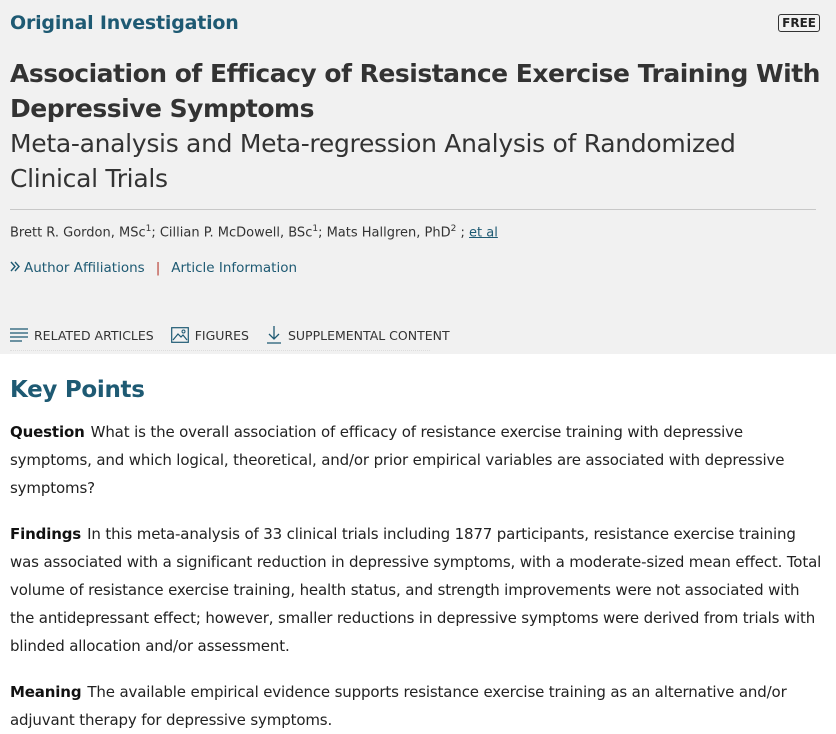 The image size is (836, 734). I want to click on download-icon, so click(273, 335).